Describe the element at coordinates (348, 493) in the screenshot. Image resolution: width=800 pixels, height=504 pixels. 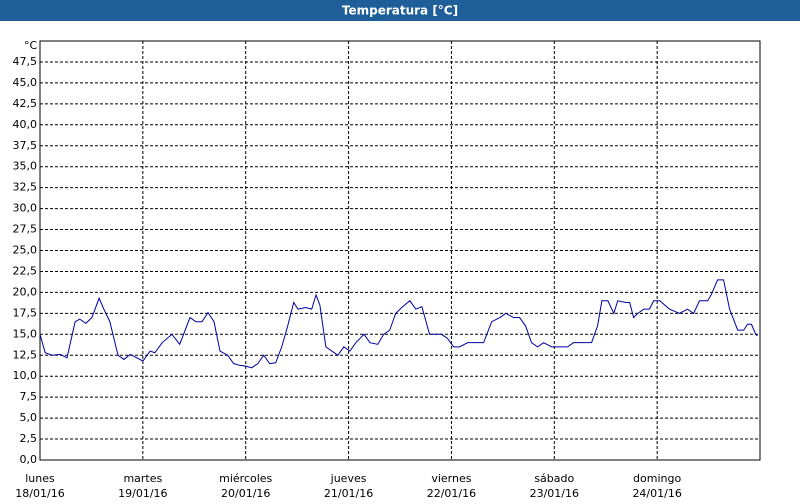
I see `x-tick-date: 21/01/16` at that location.